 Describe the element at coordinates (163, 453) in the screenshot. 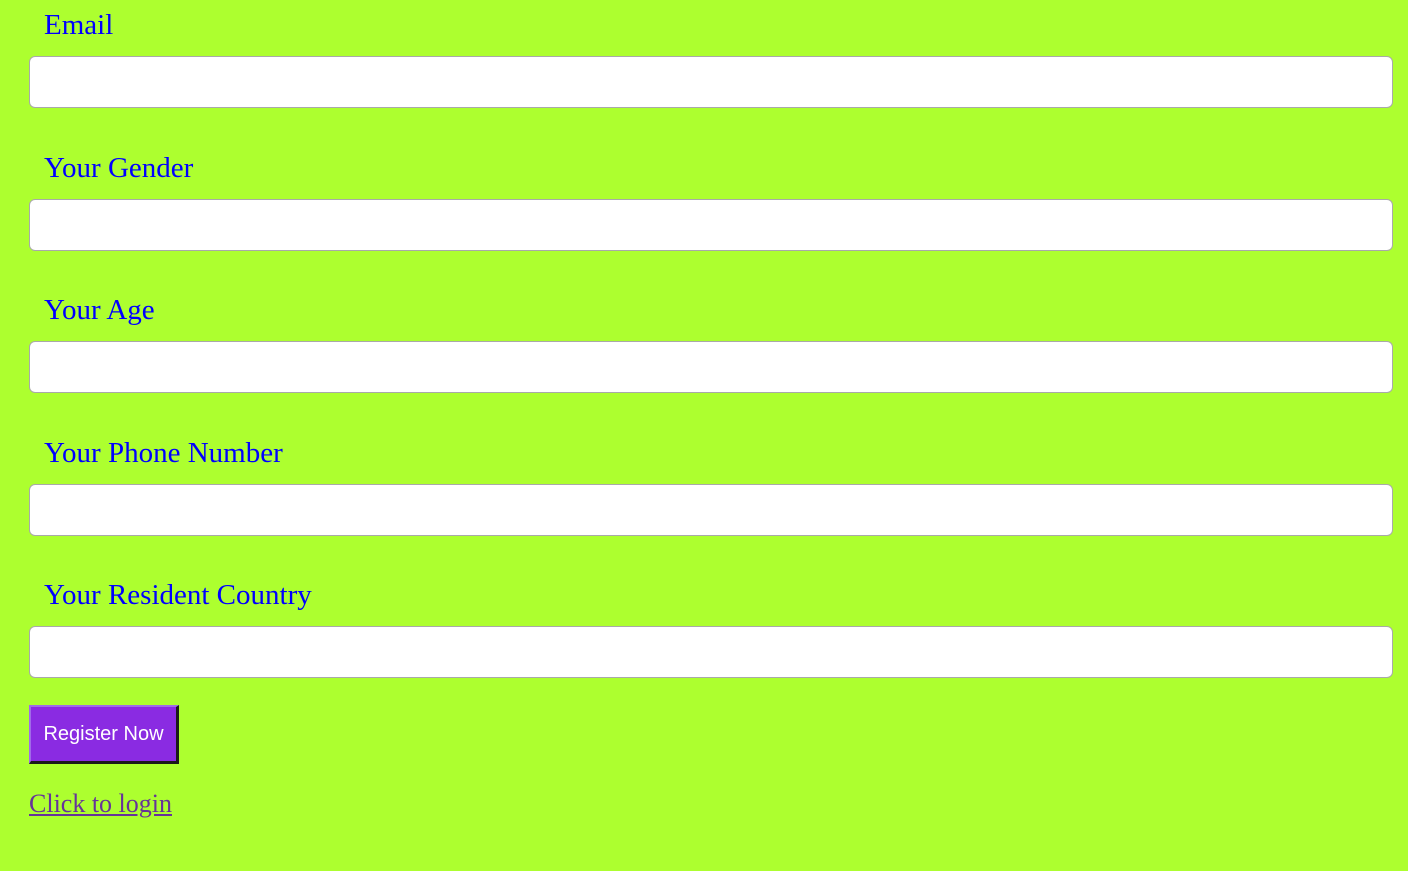

I see `phone-number-label: Your Phone Number` at that location.